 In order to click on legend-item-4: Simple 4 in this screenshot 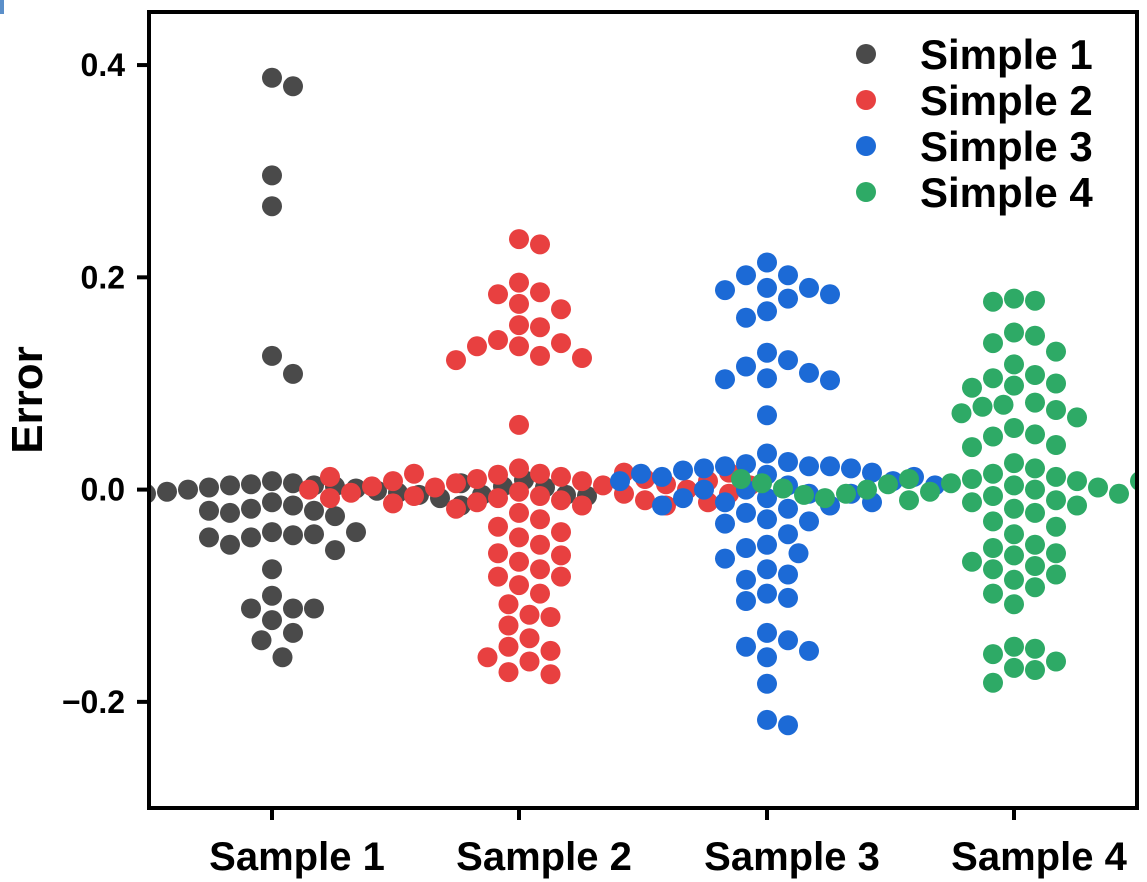, I will do `click(974, 192)`.